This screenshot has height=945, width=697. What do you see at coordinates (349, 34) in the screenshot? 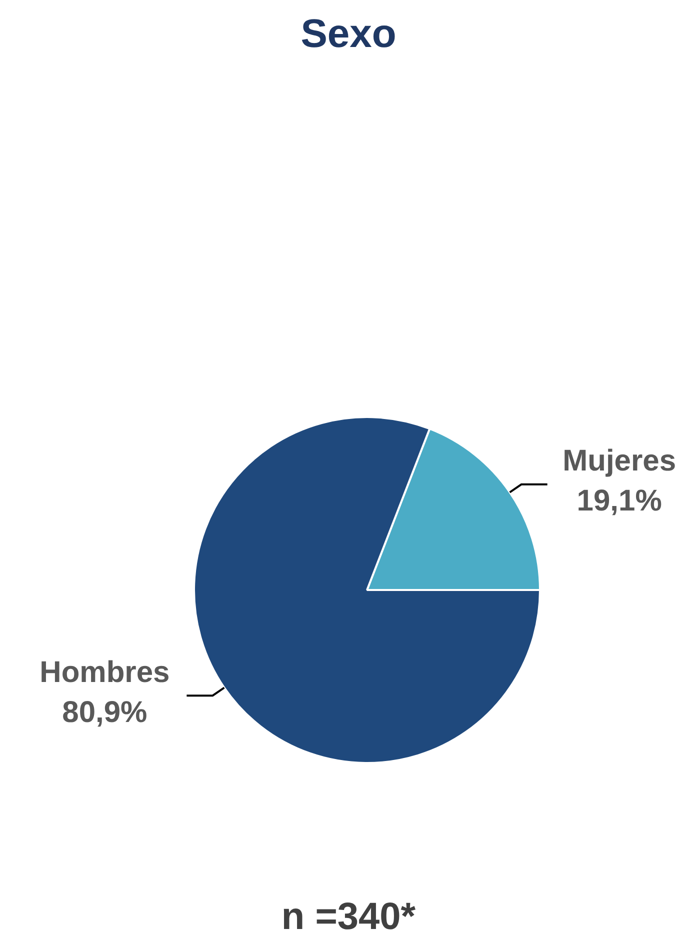
I see `chart-title: Sexo` at bounding box center [349, 34].